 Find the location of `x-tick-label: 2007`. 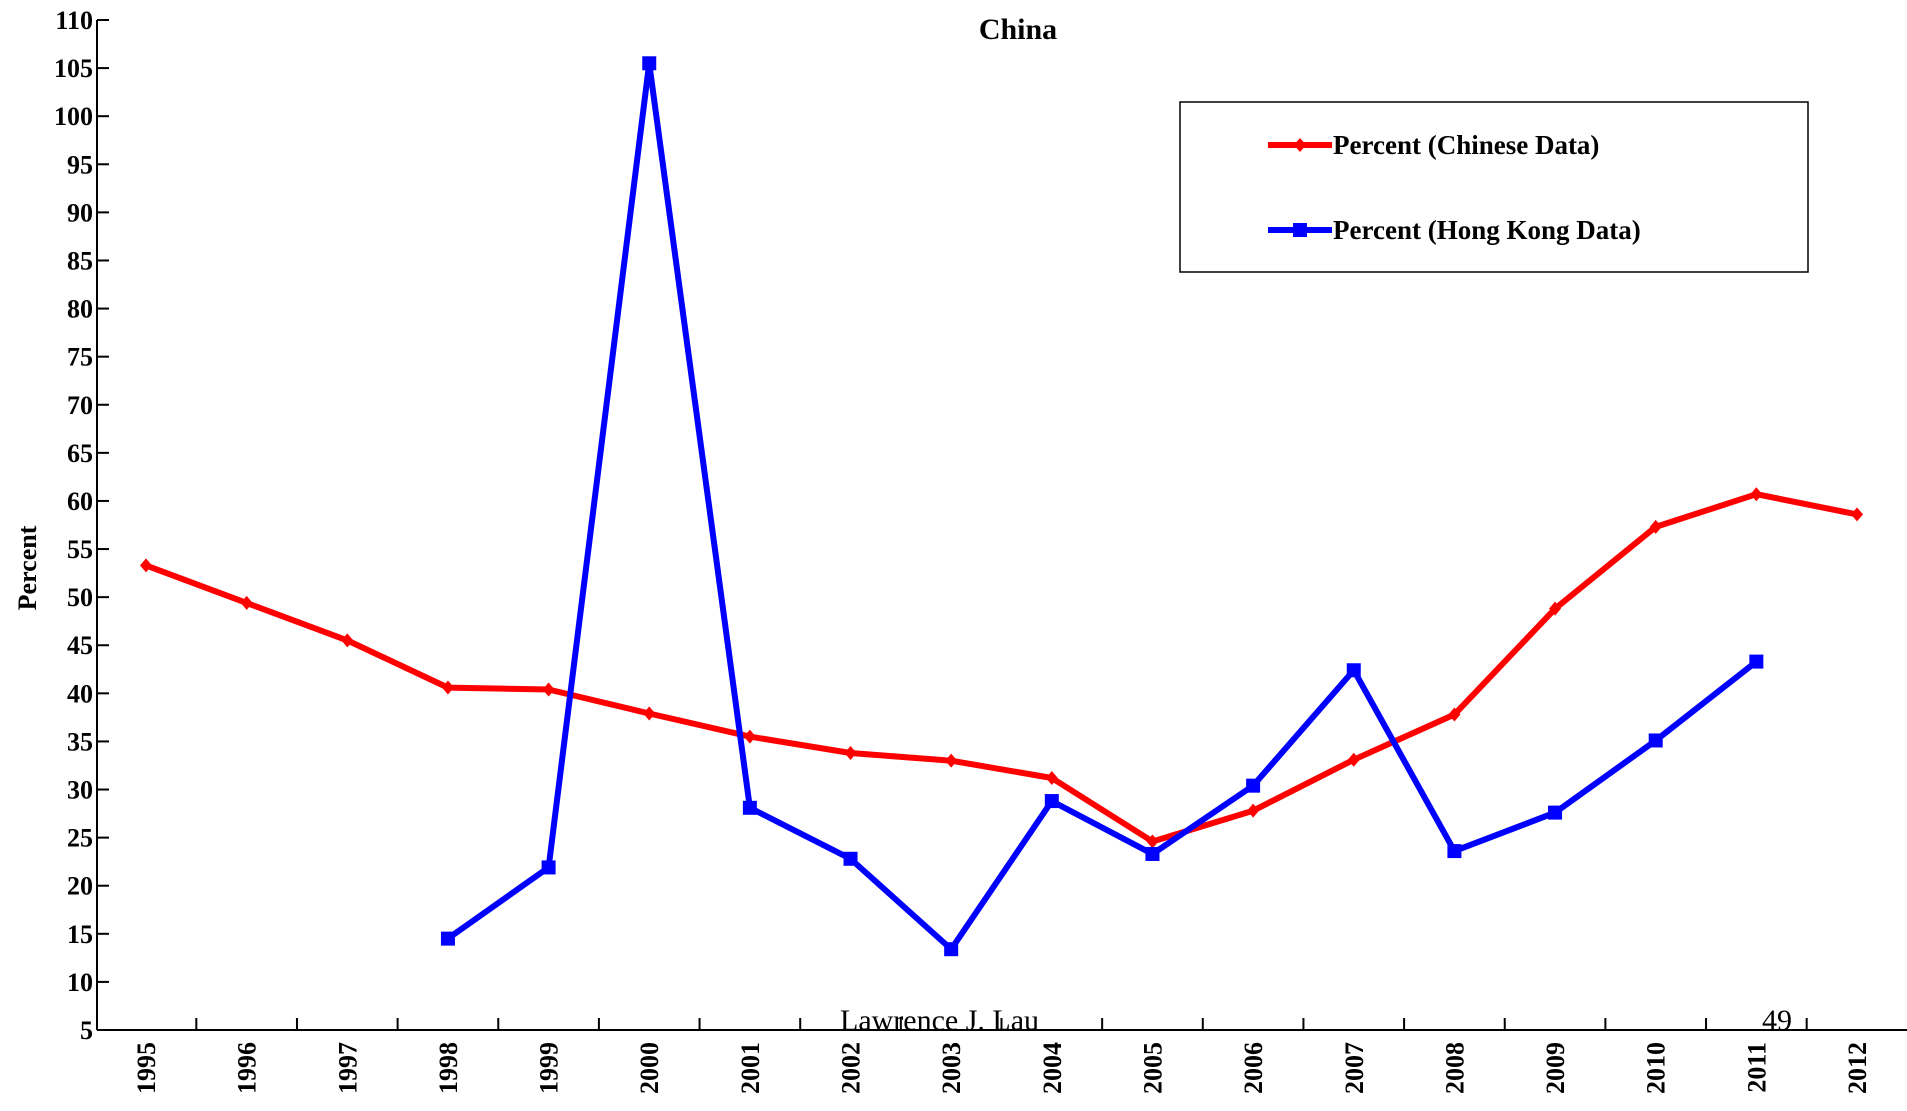

x-tick-label: 2007 is located at coordinates (1354, 1068).